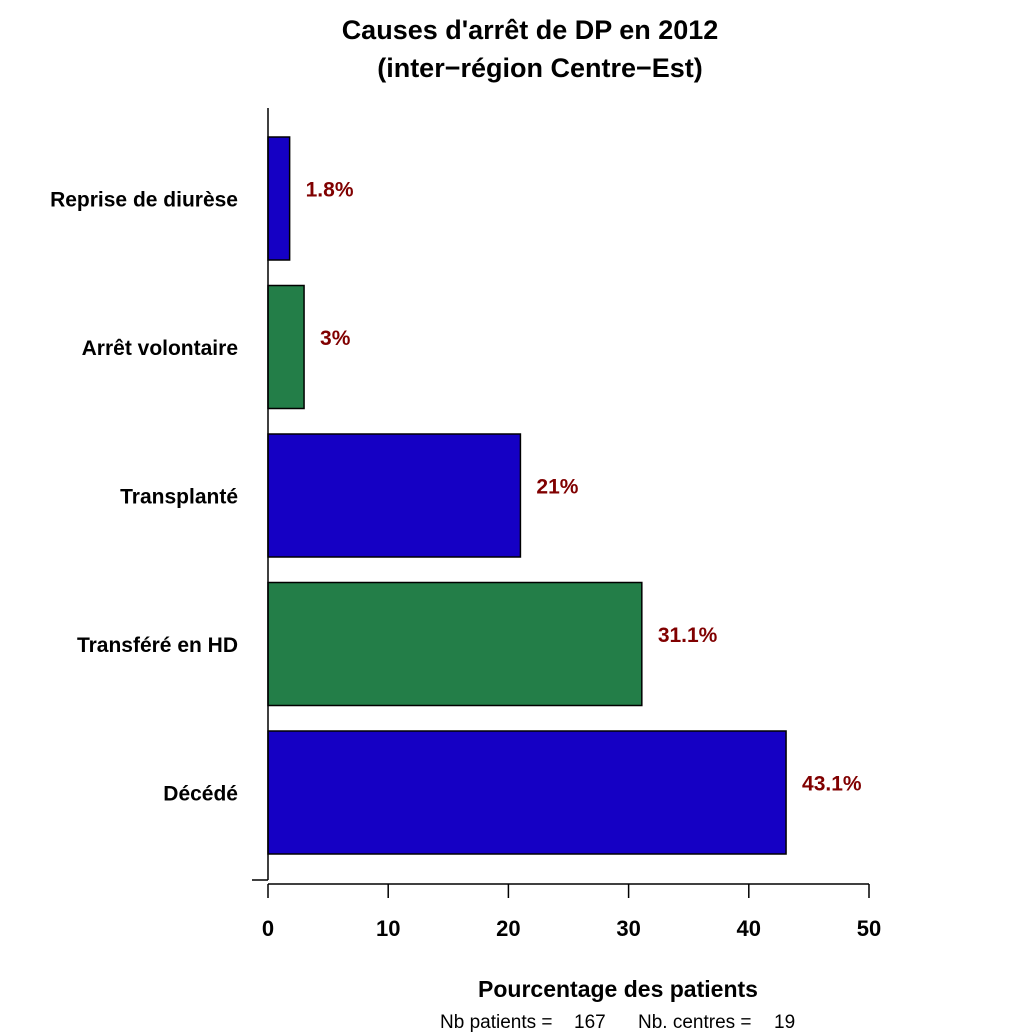 The width and height of the screenshot is (1027, 1036). What do you see at coordinates (540, 68) in the screenshot?
I see `chart-subtitle: (inter−région Centre−Est)` at bounding box center [540, 68].